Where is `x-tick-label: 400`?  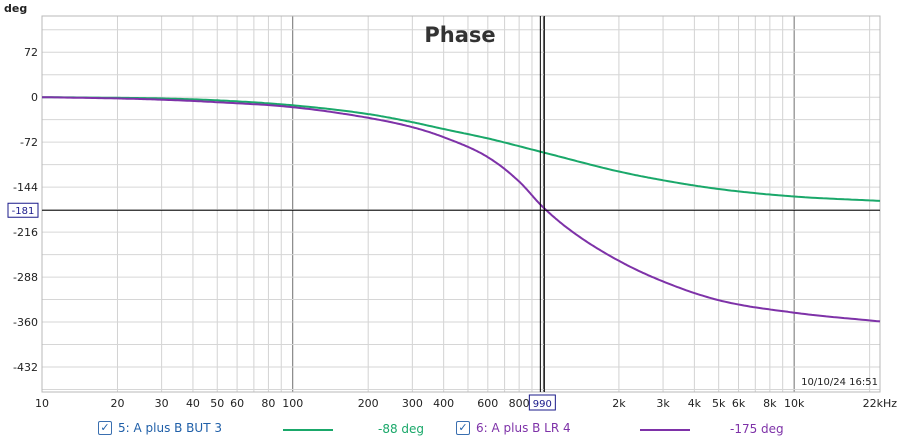 x-tick-label: 400 is located at coordinates (443, 403).